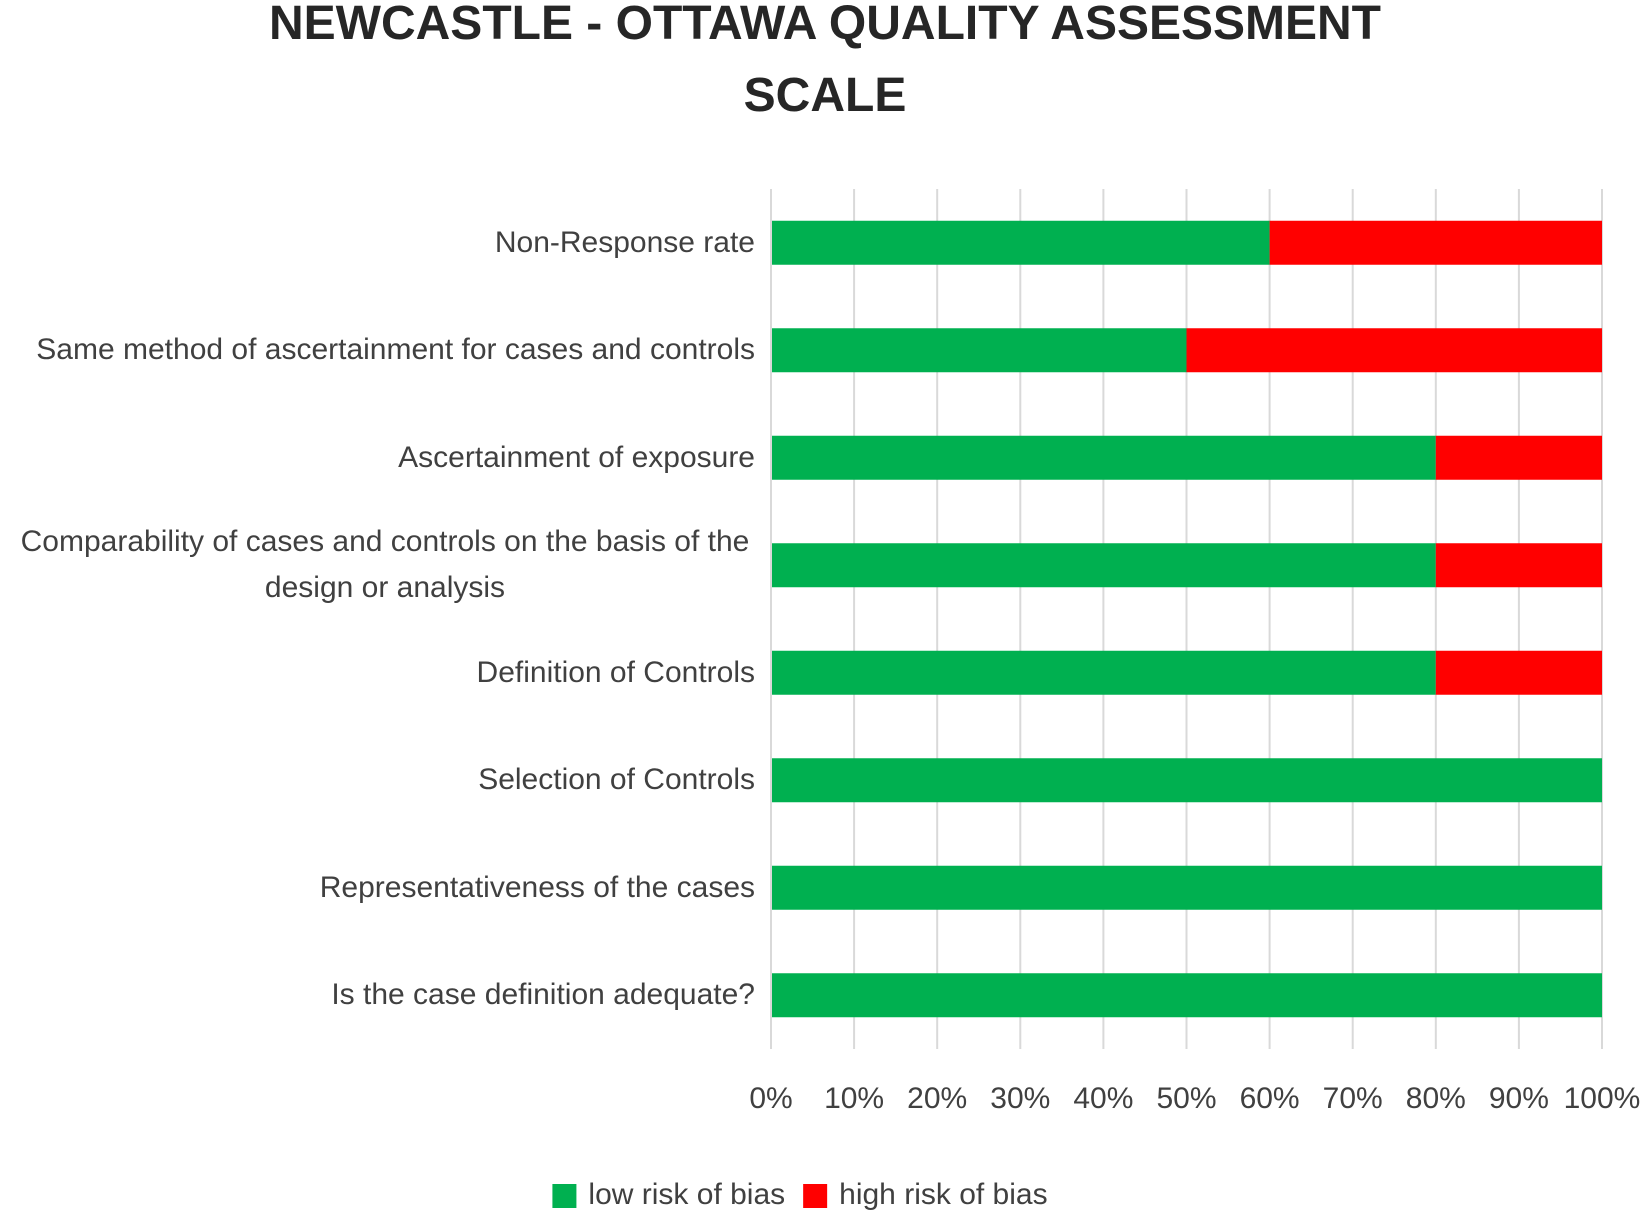 Image resolution: width=1650 pixels, height=1220 pixels. What do you see at coordinates (543, 995) in the screenshot?
I see `y-tick-label: Is the case definition adequate?` at bounding box center [543, 995].